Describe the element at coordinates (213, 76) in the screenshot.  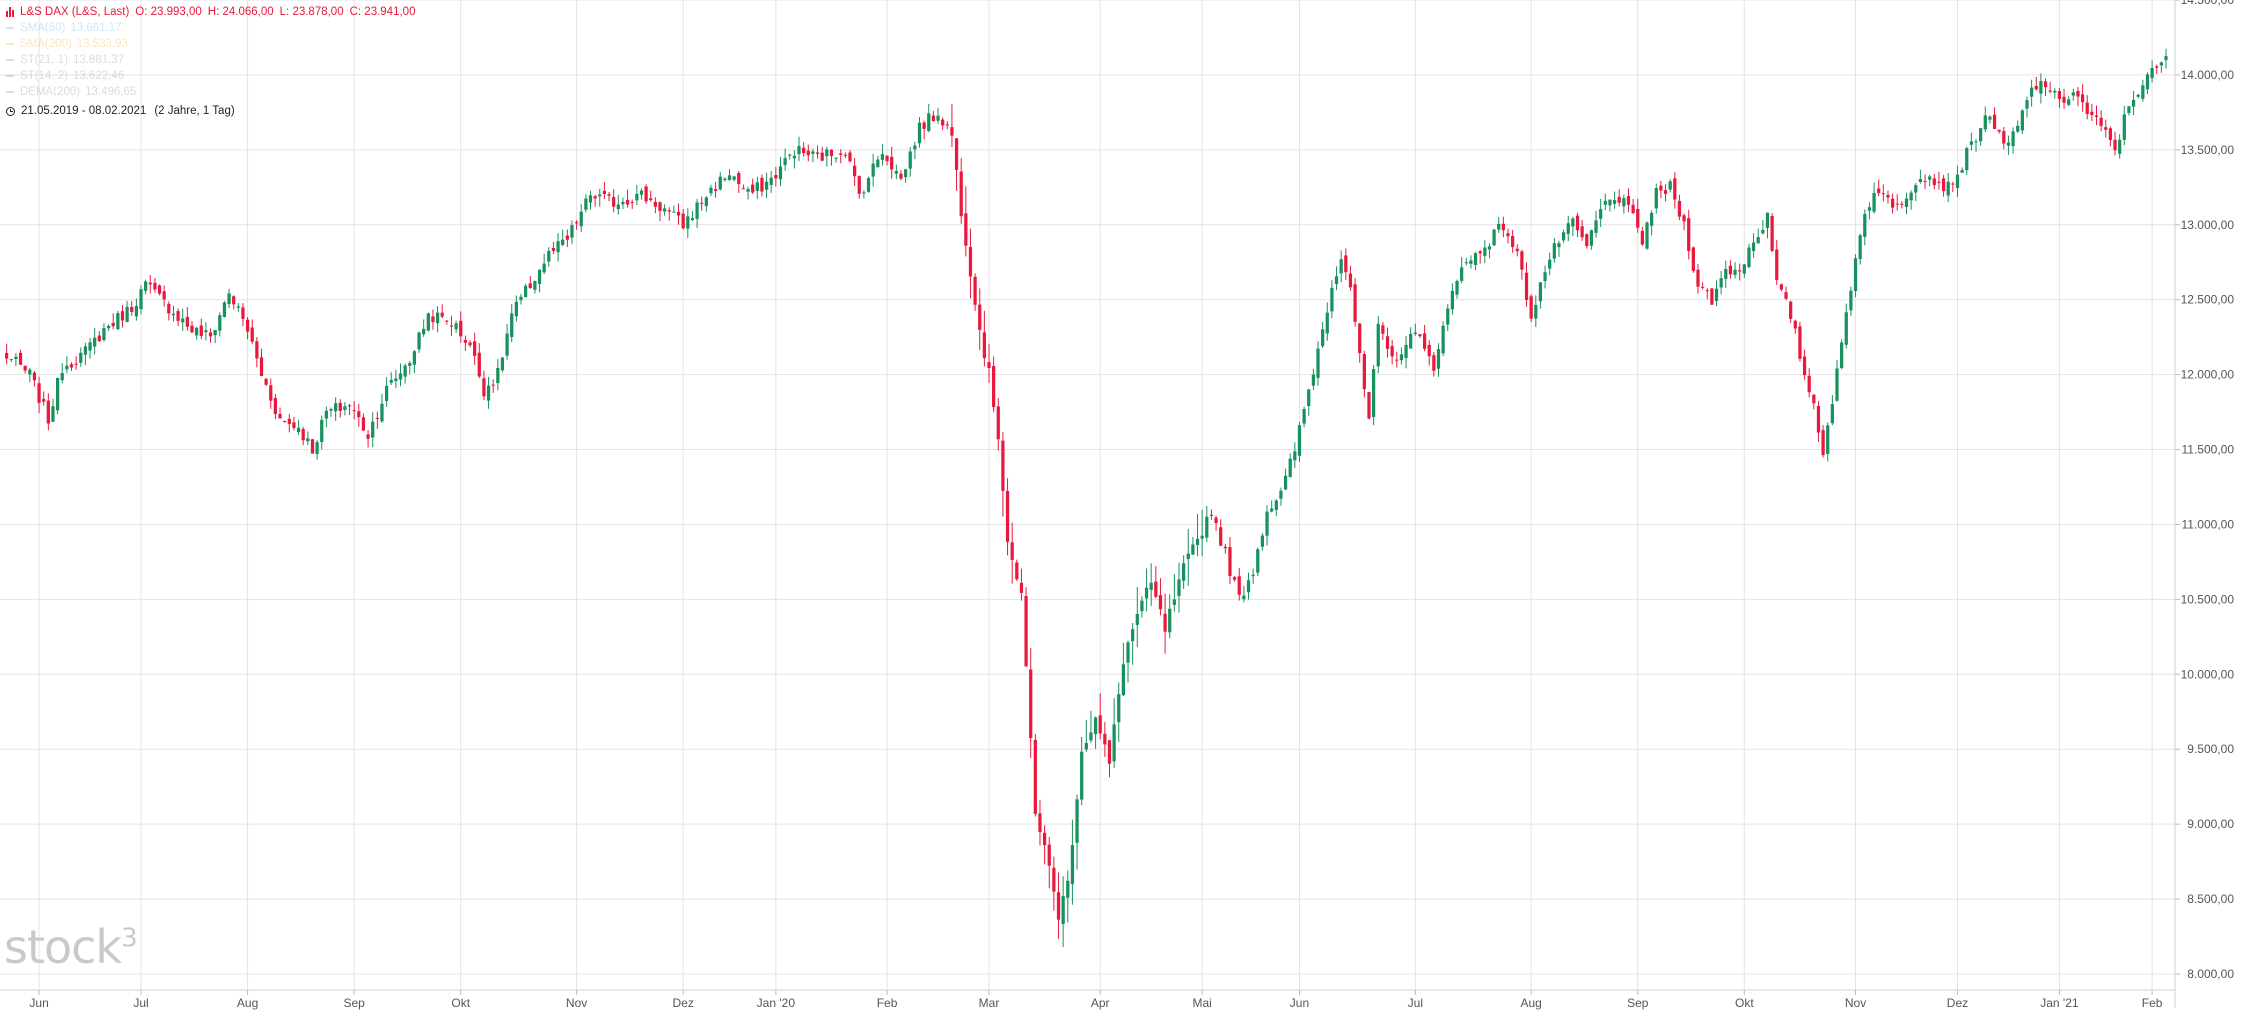
I see `indicator-row: ST(14, 2) 13.622,46` at that location.